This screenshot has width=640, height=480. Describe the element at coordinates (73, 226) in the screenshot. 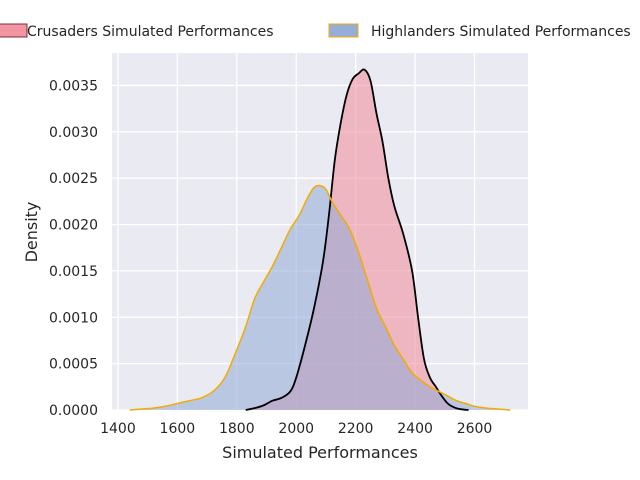

I see `y-tick-label: 0.0020` at that location.